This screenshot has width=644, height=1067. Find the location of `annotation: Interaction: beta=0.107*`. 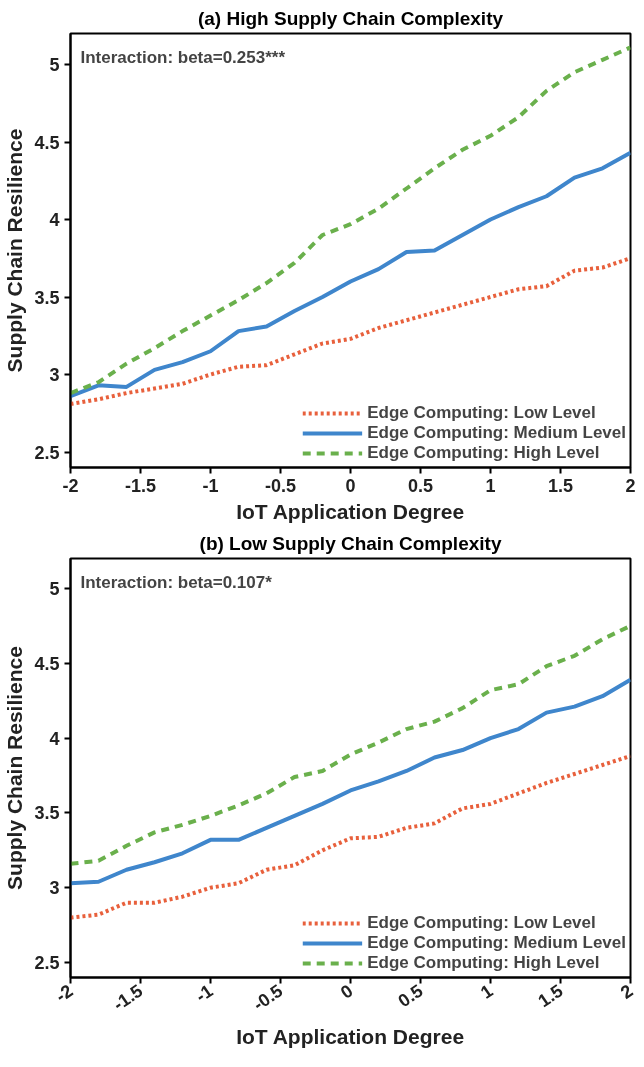

annotation: Interaction: beta=0.107* is located at coordinates (176, 582).